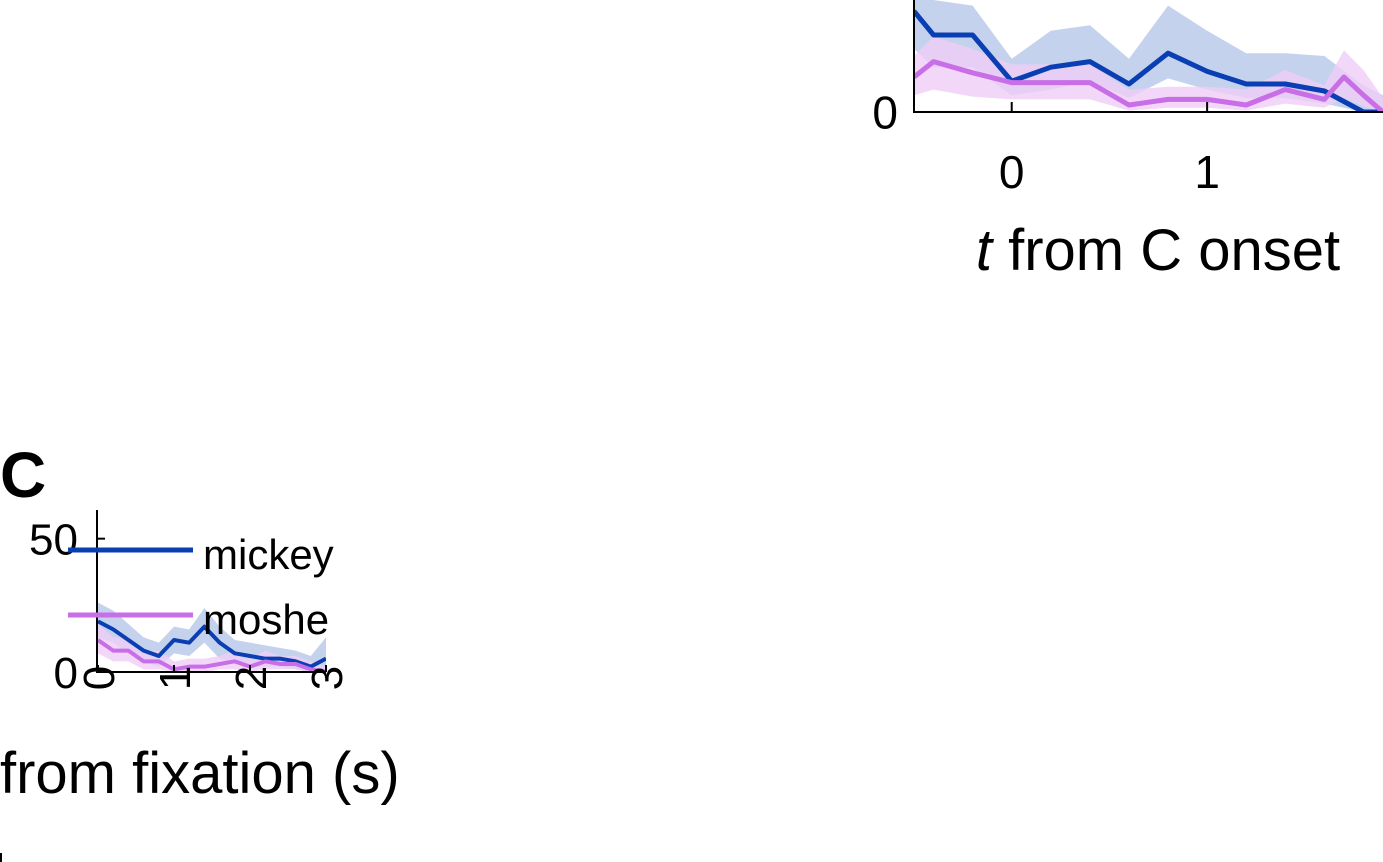 The image size is (1383, 862). What do you see at coordinates (251, 678) in the screenshot?
I see `x-tick-label: 2` at bounding box center [251, 678].